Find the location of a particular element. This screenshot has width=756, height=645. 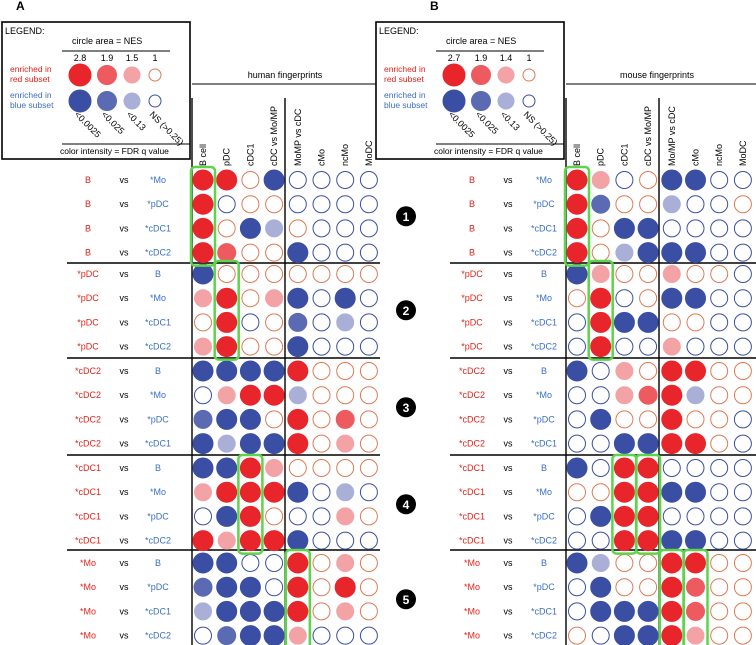

legend-blue-label: blue subset is located at coordinates (32, 105).